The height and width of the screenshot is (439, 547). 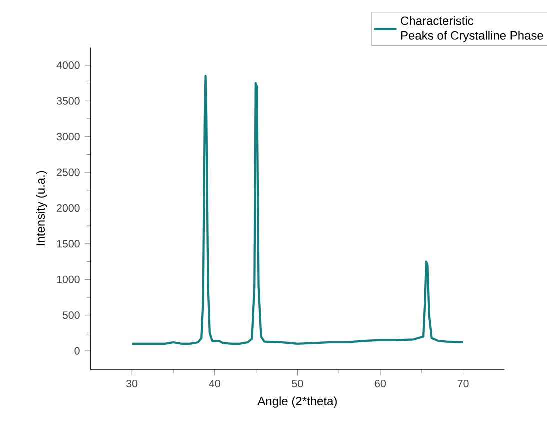 What do you see at coordinates (380, 384) in the screenshot?
I see `x-tick-label: 60` at bounding box center [380, 384].